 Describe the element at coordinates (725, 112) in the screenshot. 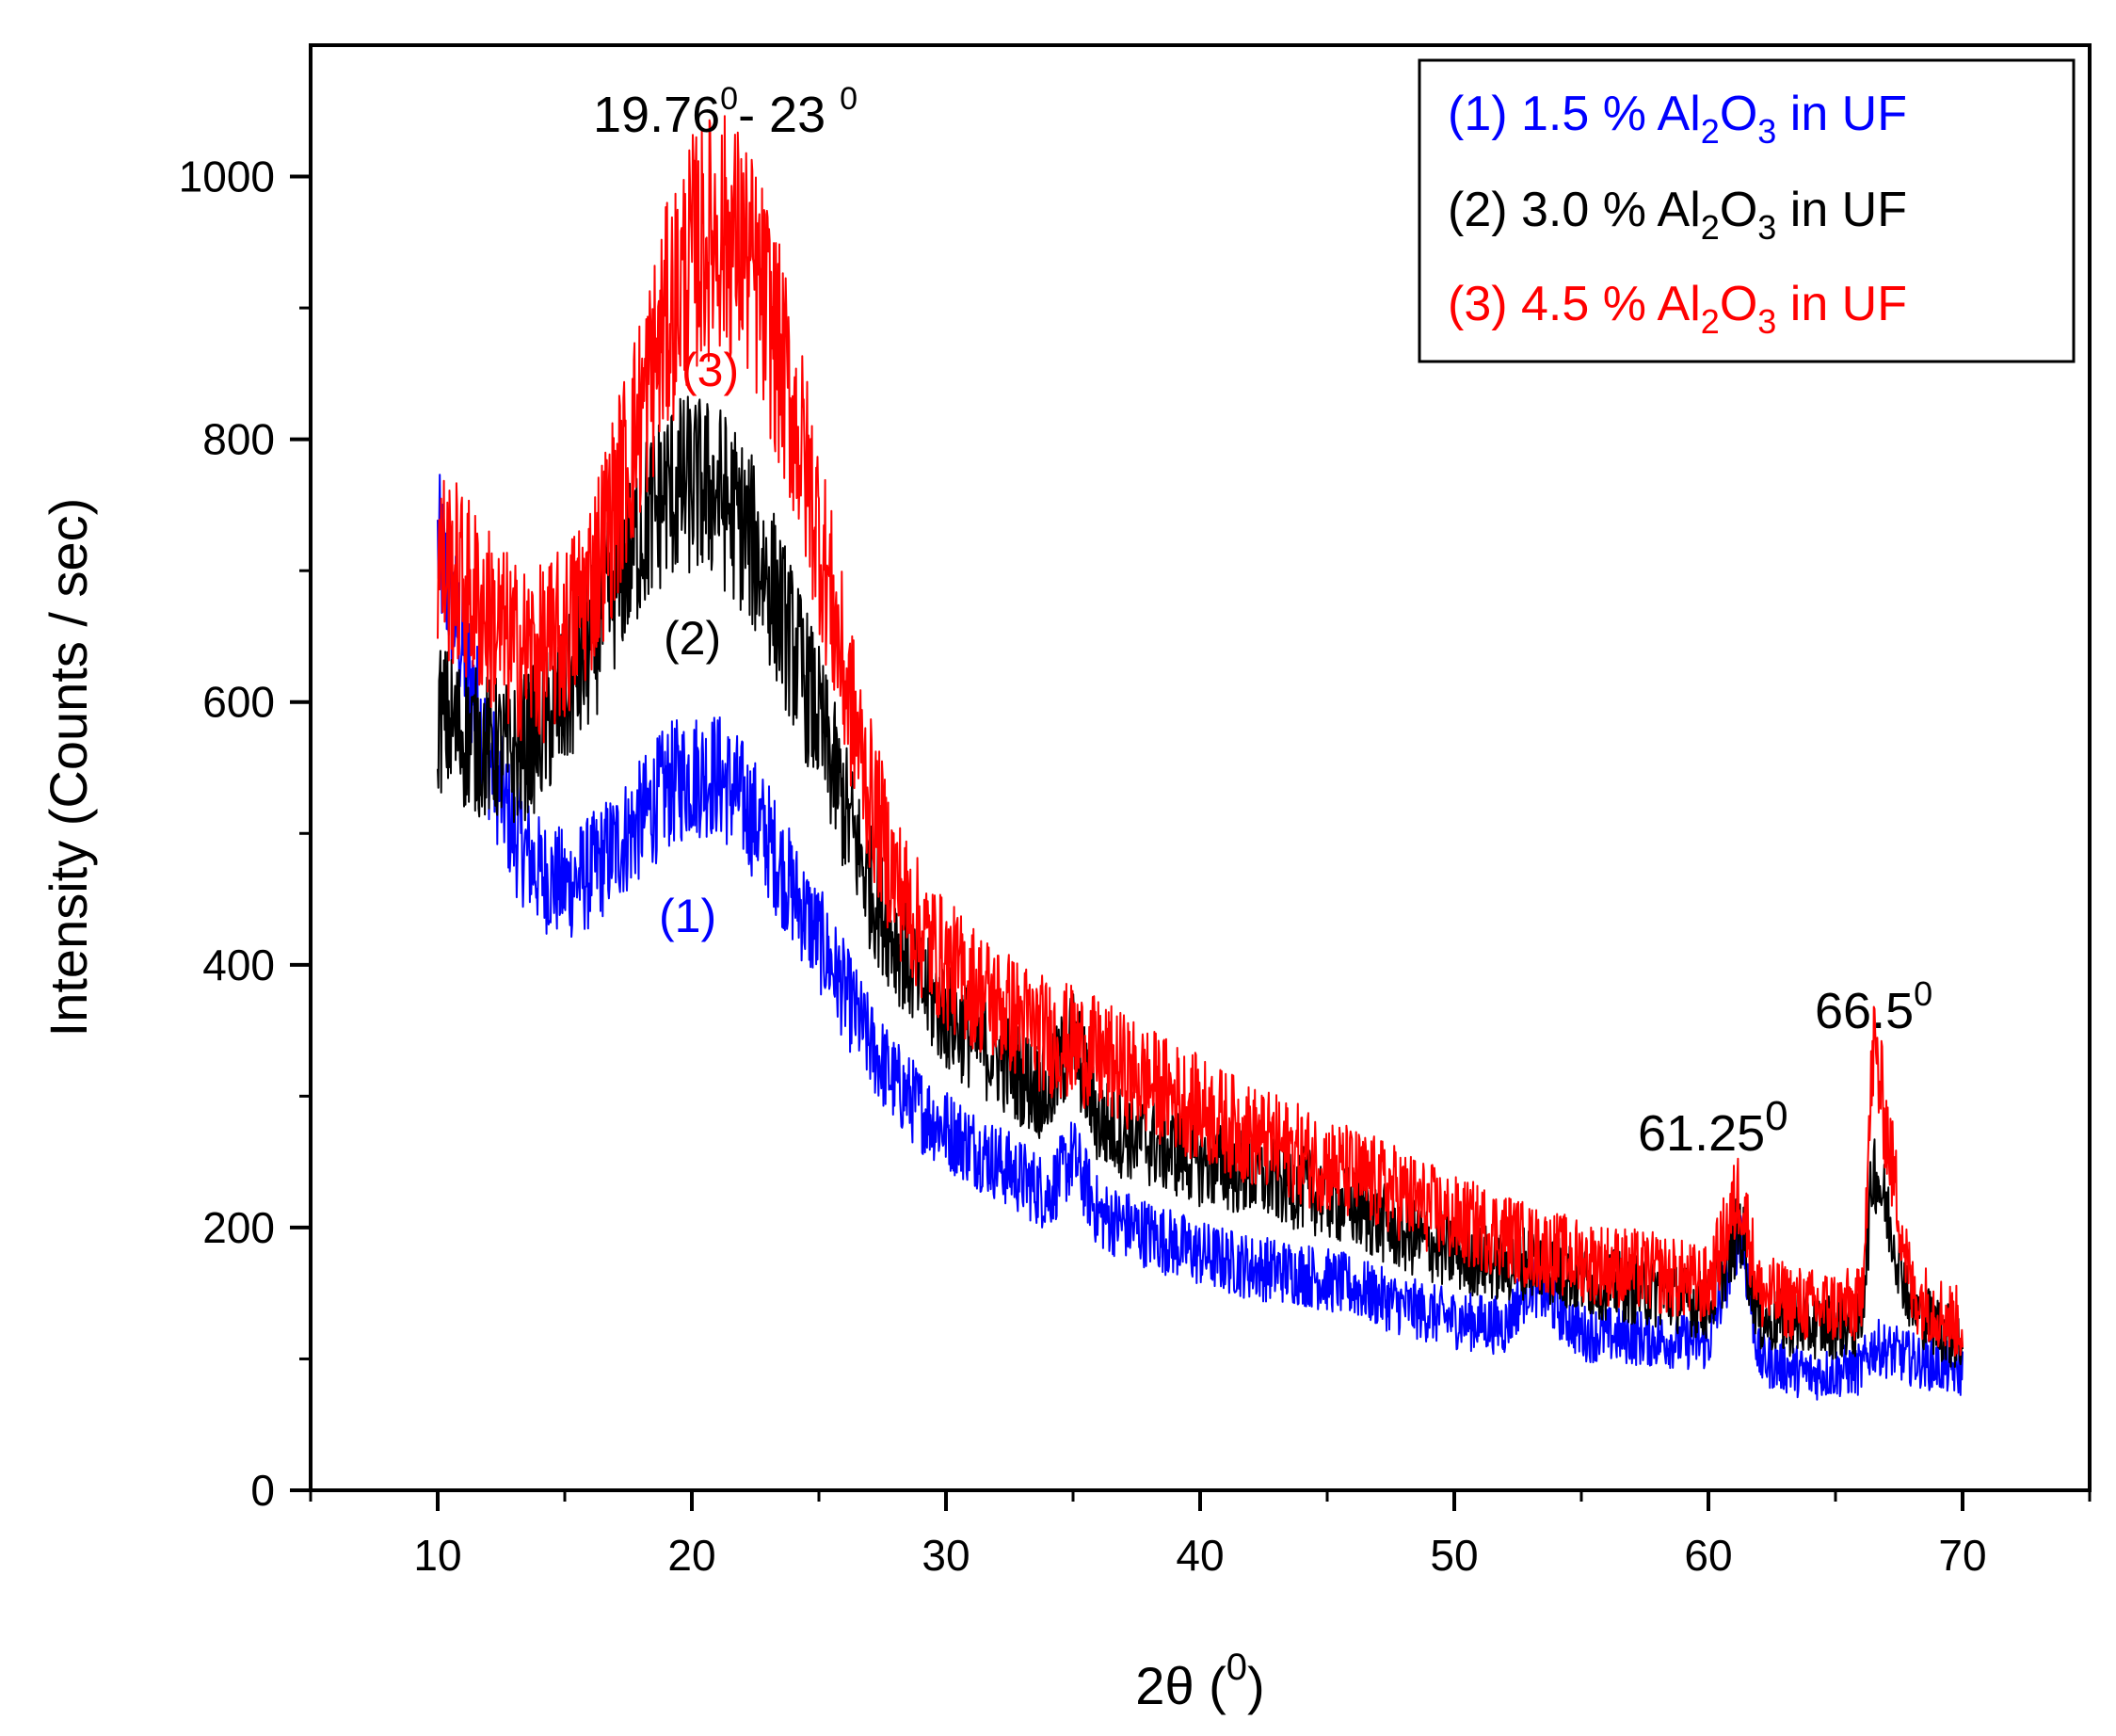

I see `annotation-peak-main: 19.760- 23 0` at that location.